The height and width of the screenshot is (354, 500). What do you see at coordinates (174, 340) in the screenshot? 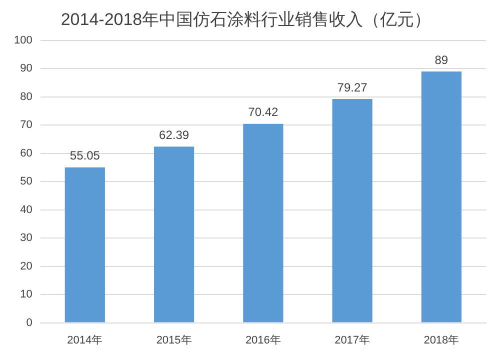
I see `x-tick-label: 2015年` at bounding box center [174, 340].